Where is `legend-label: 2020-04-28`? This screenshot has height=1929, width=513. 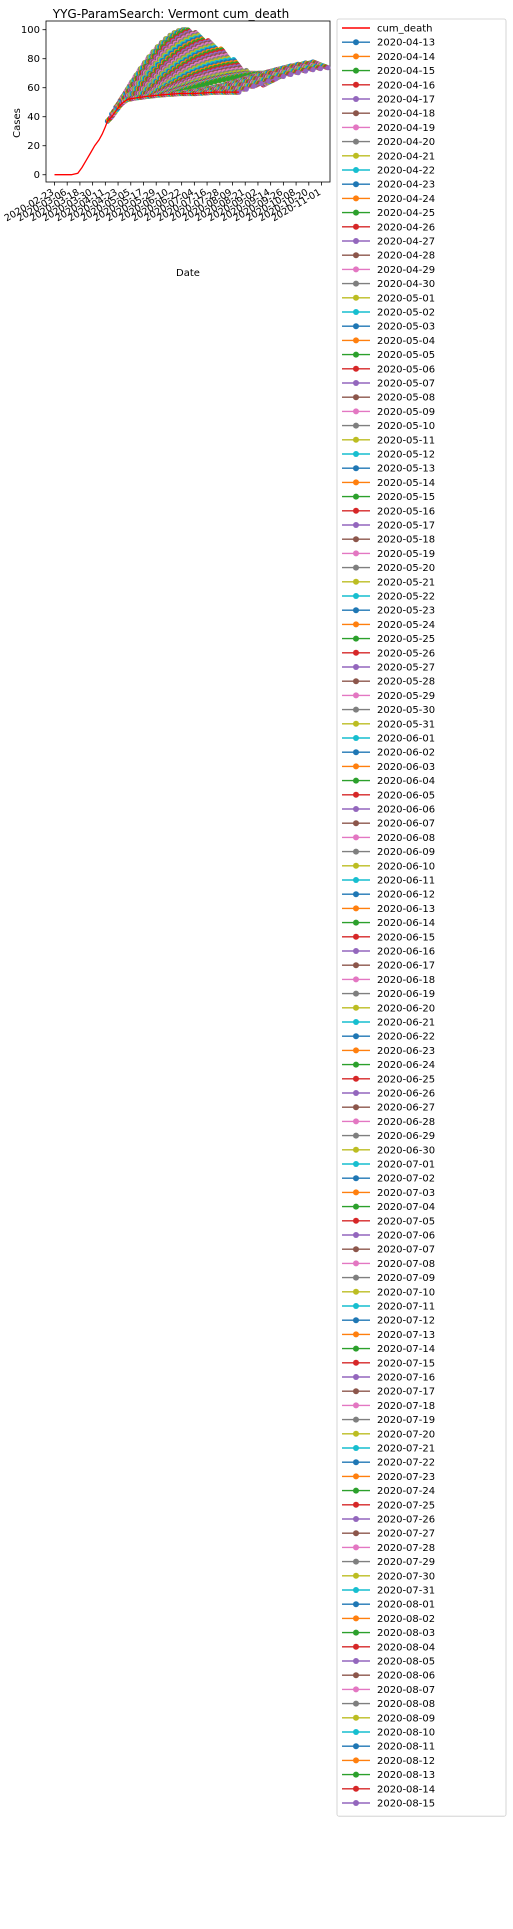 legend-label: 2020-04-28 is located at coordinates (406, 256).